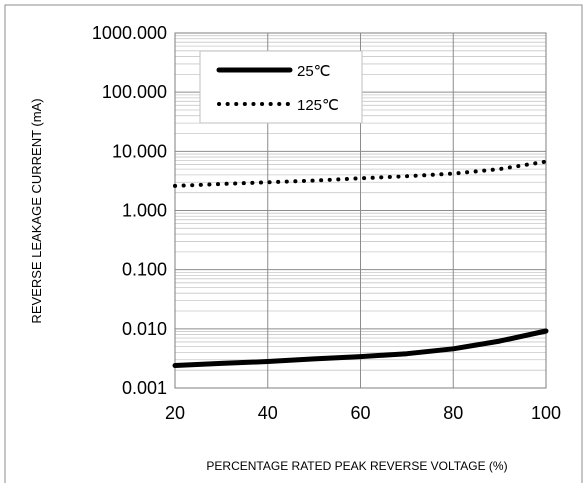 Image resolution: width=588 pixels, height=488 pixels. I want to click on y-tick-label: 1.000, so click(144, 211).